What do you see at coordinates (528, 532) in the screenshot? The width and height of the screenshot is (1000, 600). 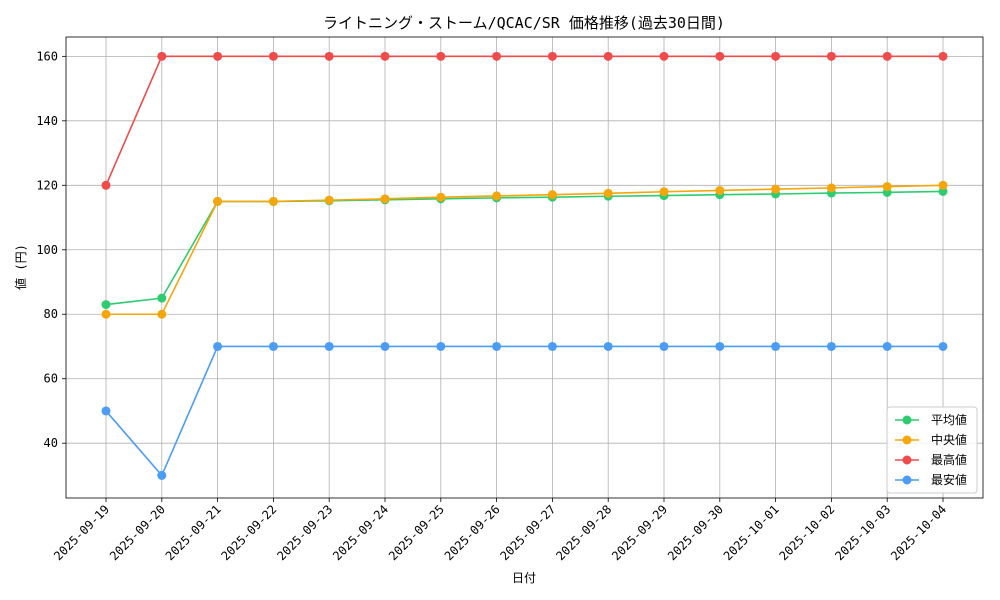 I see `x-tick-label: 2025-09-27` at bounding box center [528, 532].